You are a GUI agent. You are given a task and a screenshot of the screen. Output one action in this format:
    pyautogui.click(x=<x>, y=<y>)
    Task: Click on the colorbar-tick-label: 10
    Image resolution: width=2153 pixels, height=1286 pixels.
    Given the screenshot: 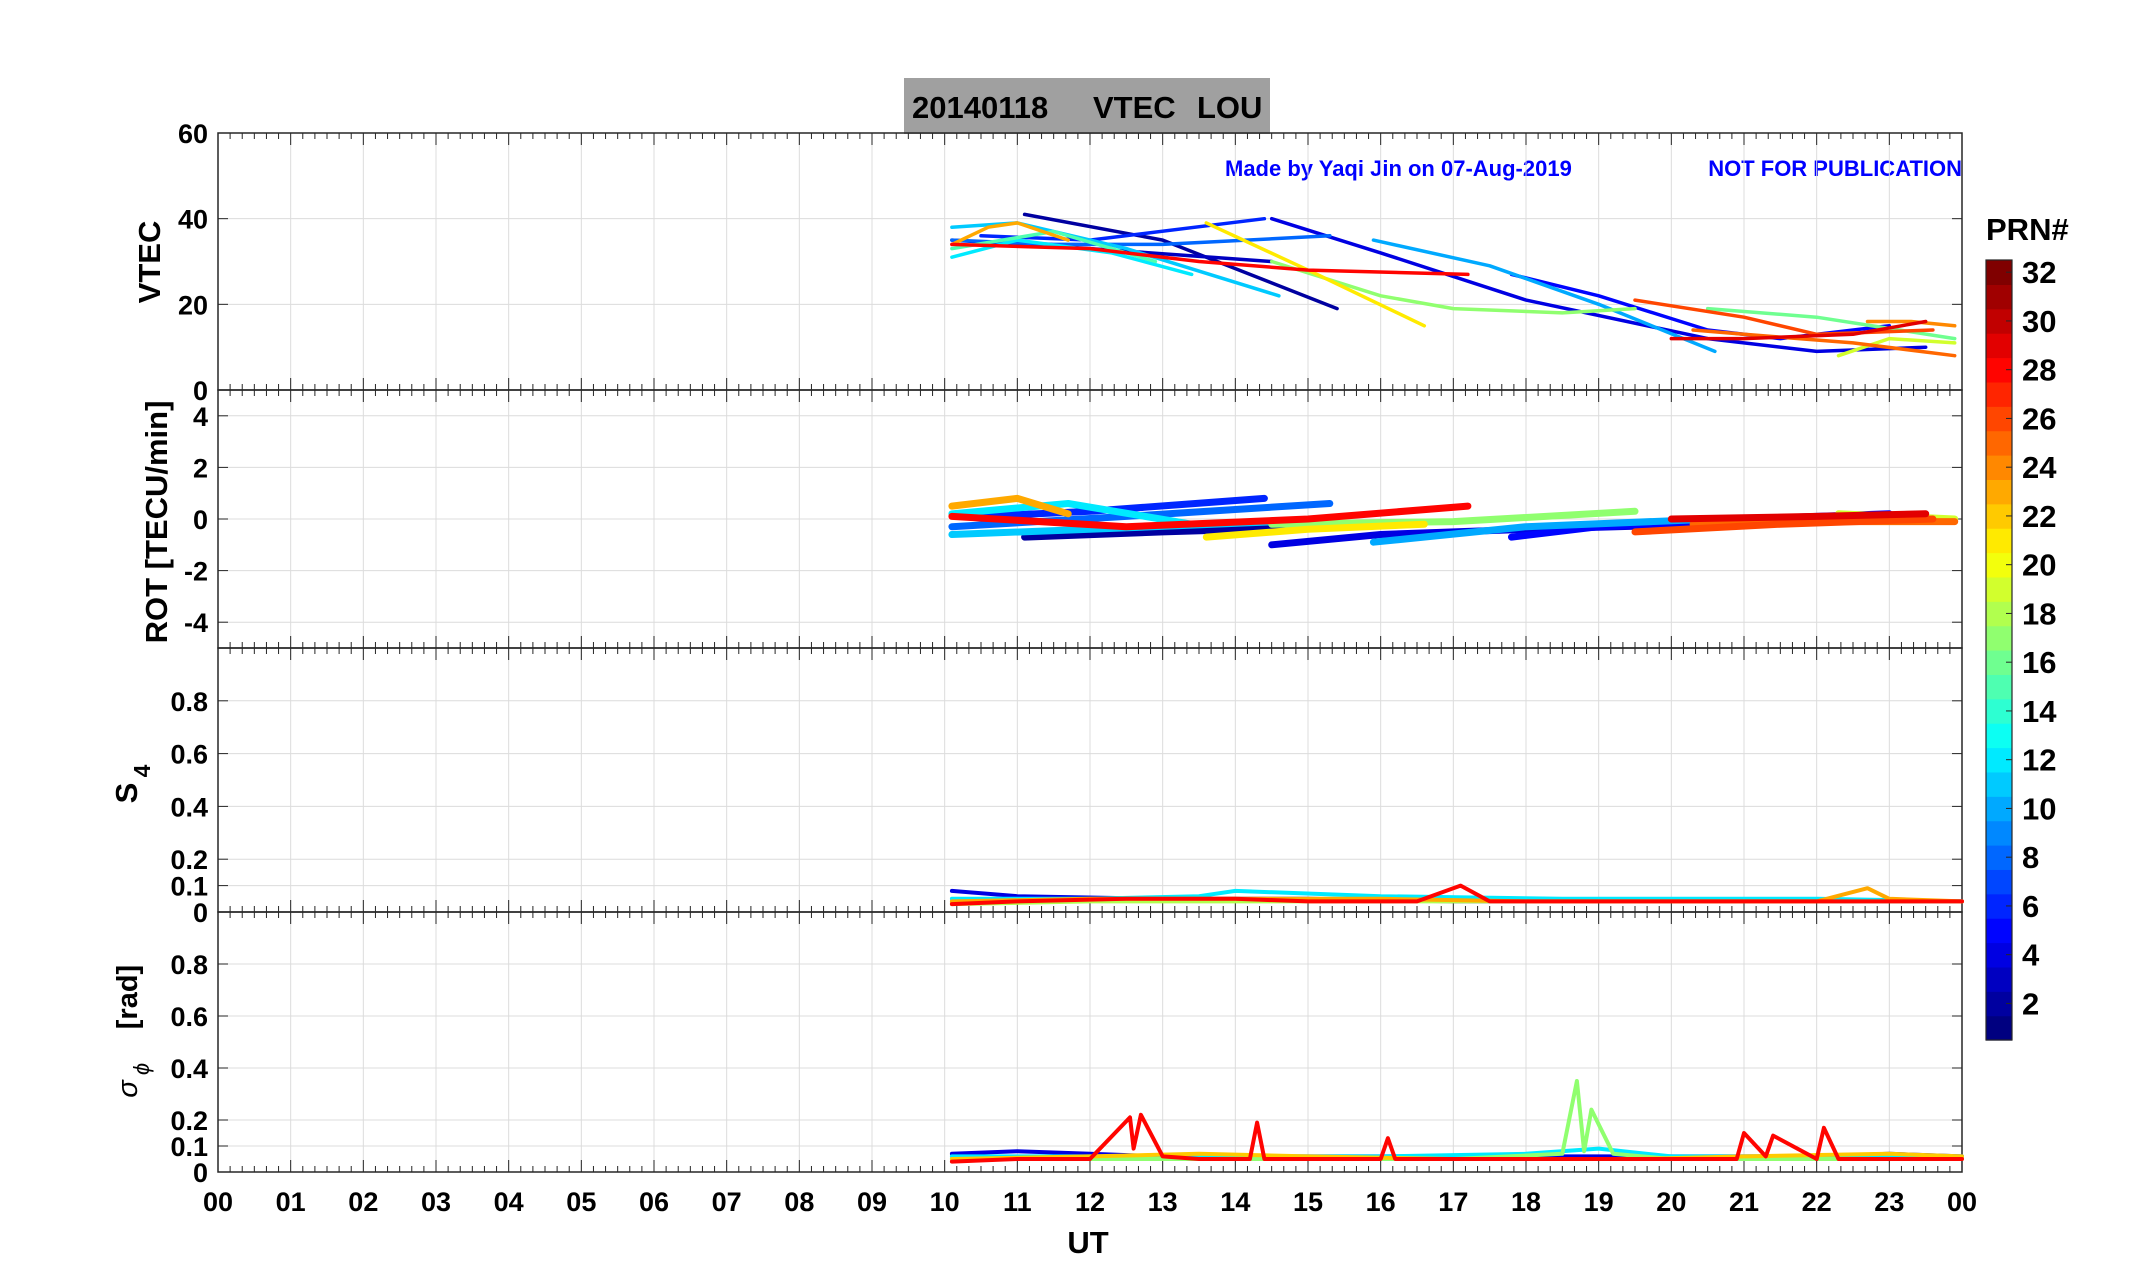 What is the action you would take?
    pyautogui.click(x=2039, y=808)
    